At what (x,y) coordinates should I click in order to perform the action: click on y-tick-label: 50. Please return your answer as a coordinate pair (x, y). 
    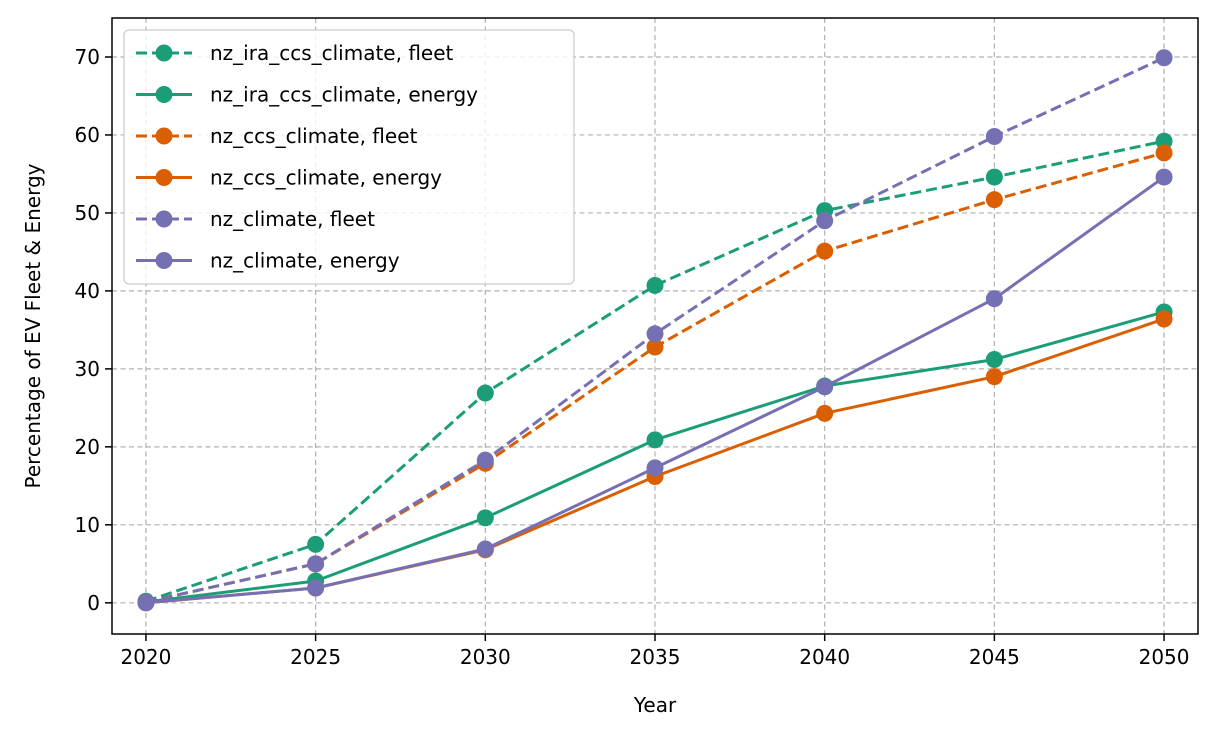
    Looking at the image, I should click on (87, 213).